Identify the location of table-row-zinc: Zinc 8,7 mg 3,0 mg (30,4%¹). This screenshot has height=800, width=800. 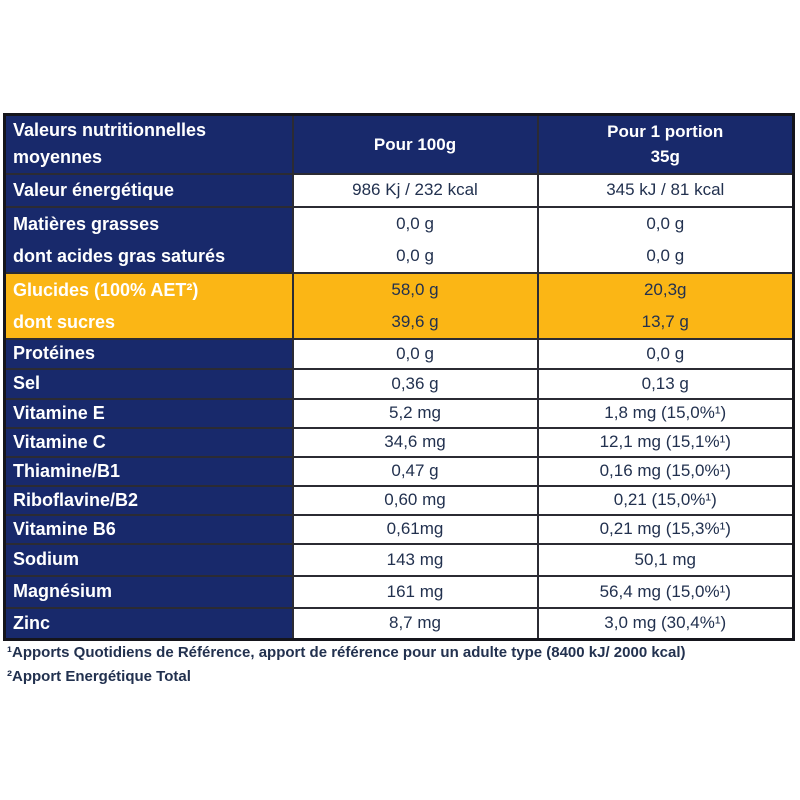
(399, 623).